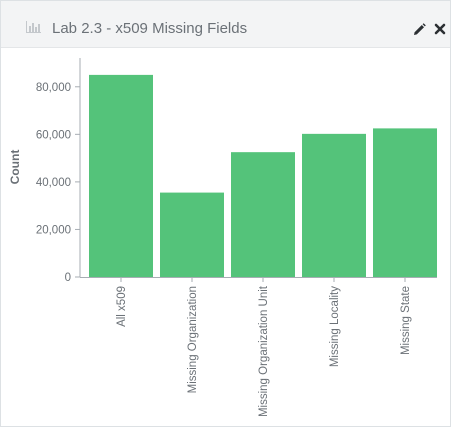 The height and width of the screenshot is (433, 451). What do you see at coordinates (68, 278) in the screenshot?
I see `y-tick-label: 0` at bounding box center [68, 278].